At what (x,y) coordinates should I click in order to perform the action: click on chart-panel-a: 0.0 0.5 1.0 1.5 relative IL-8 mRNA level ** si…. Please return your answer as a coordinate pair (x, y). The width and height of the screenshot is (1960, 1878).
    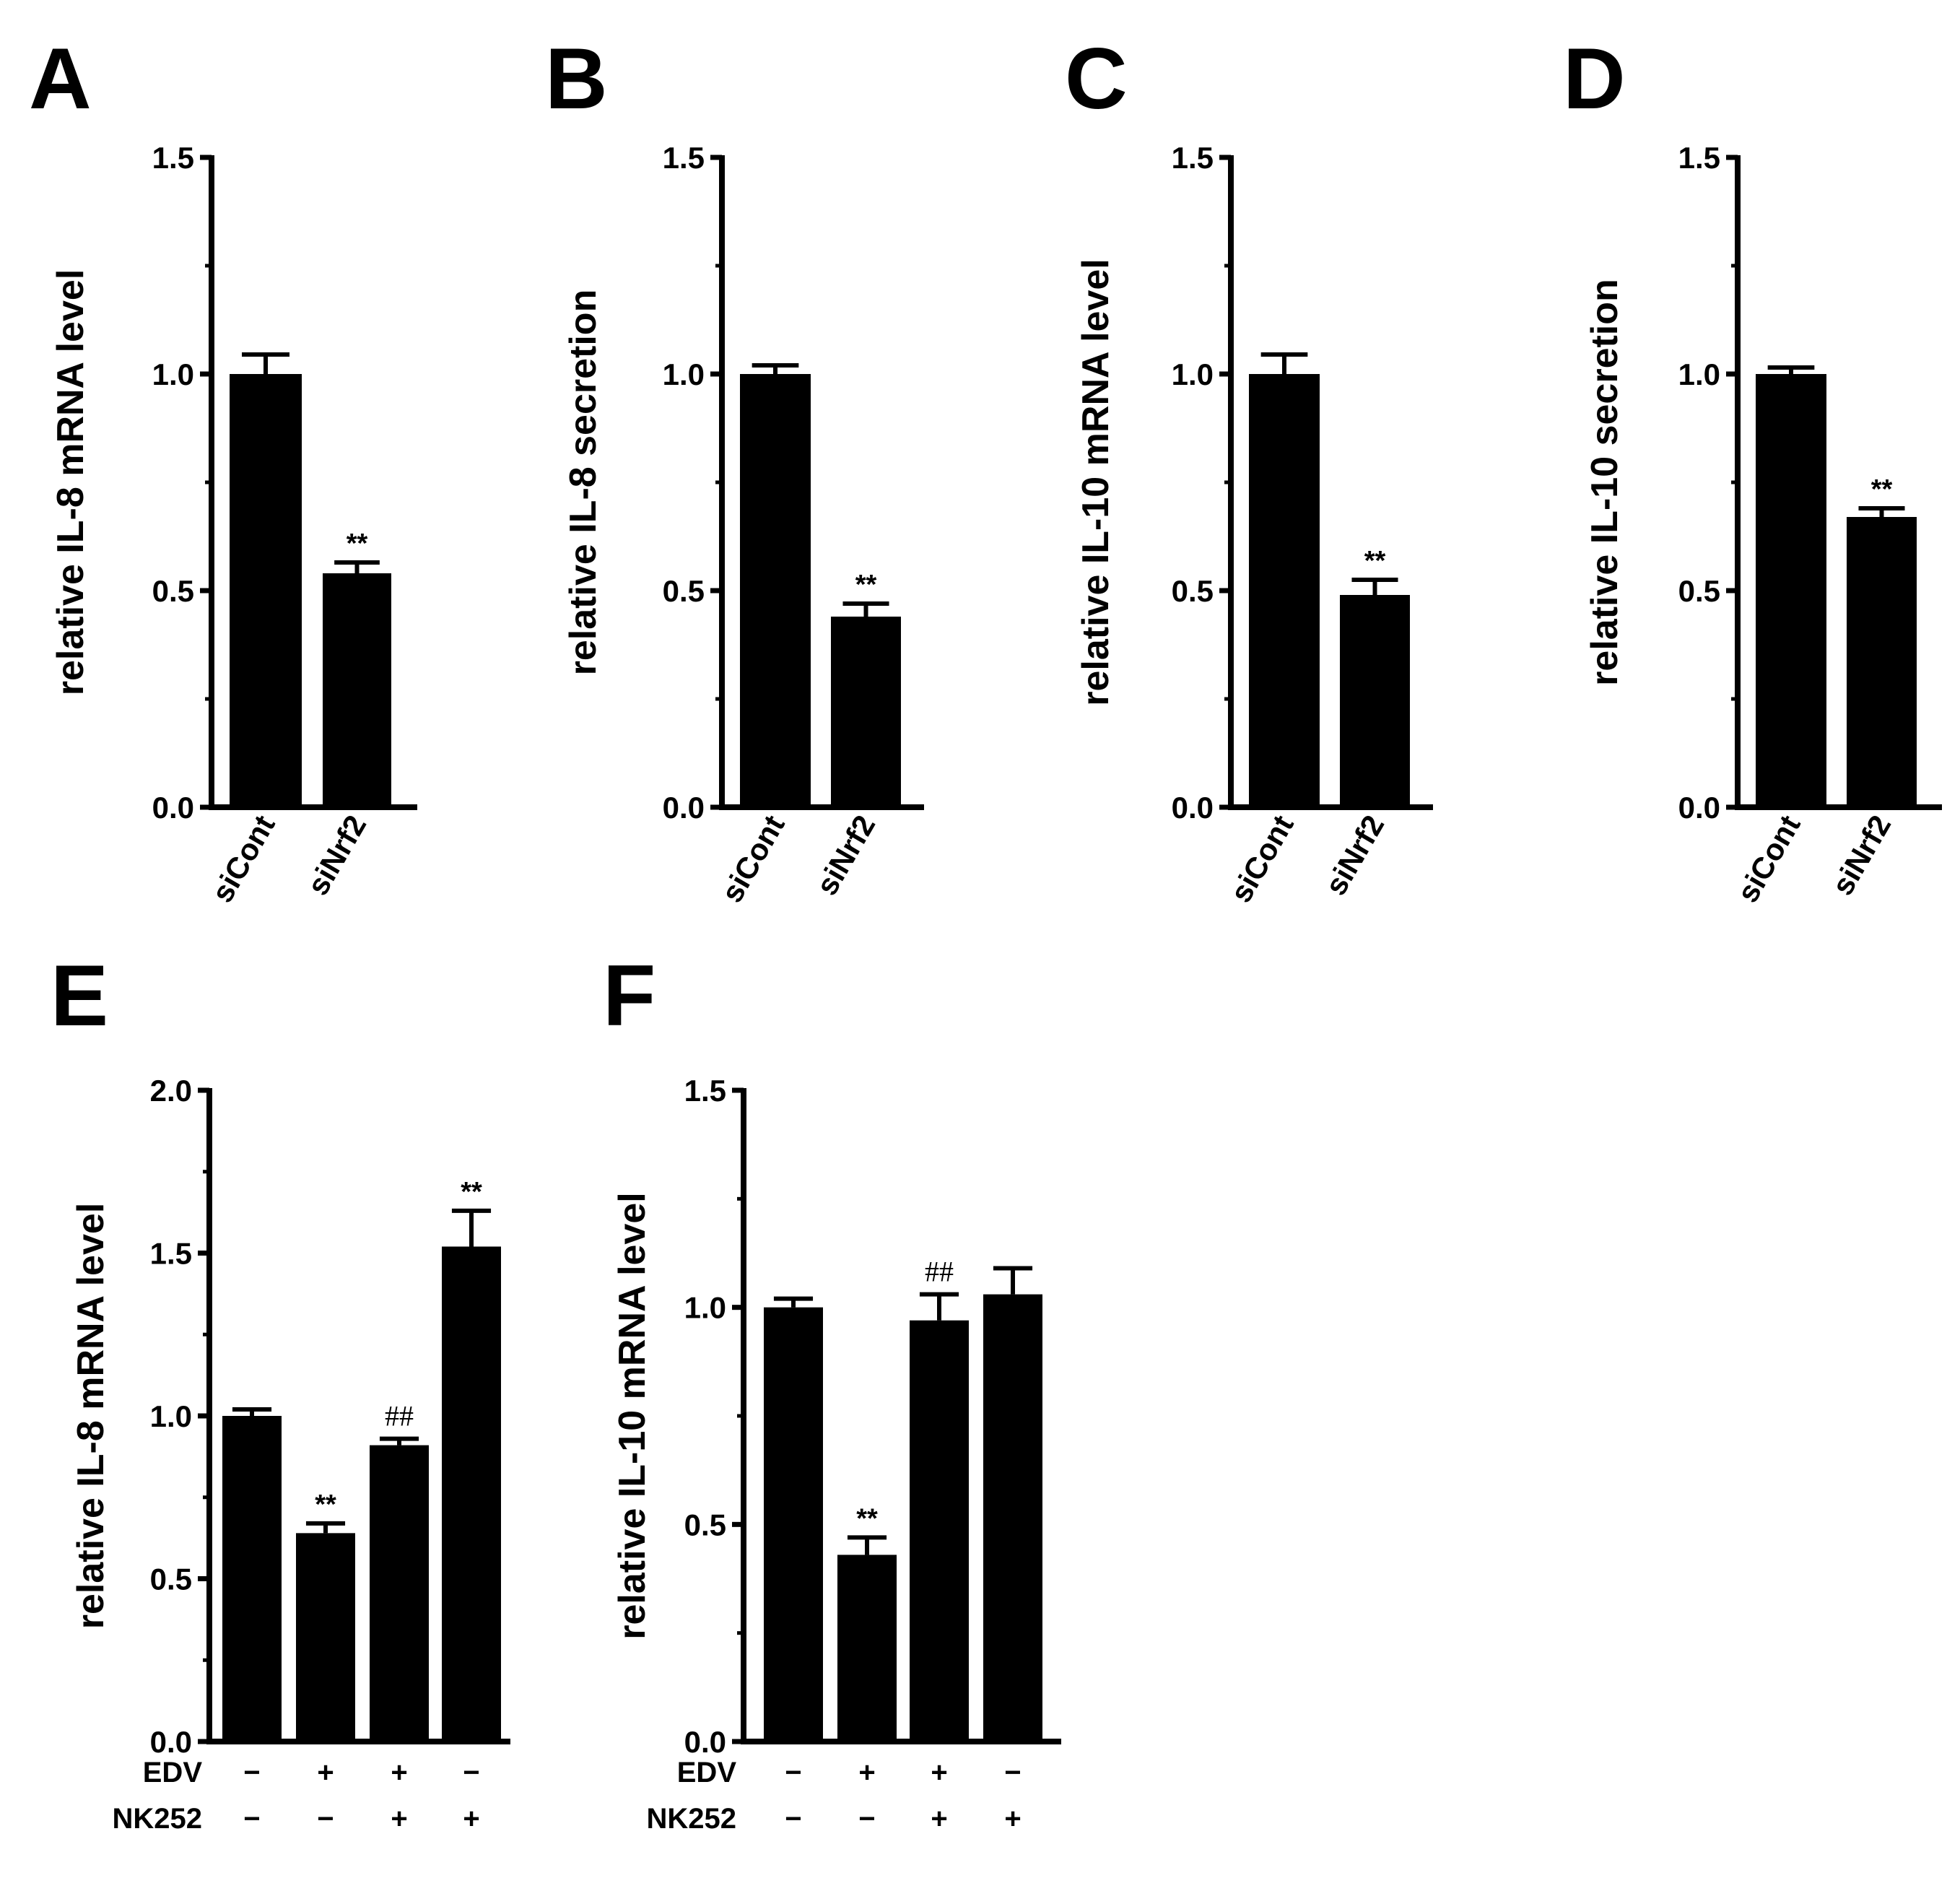
    Looking at the image, I should click on (233, 524).